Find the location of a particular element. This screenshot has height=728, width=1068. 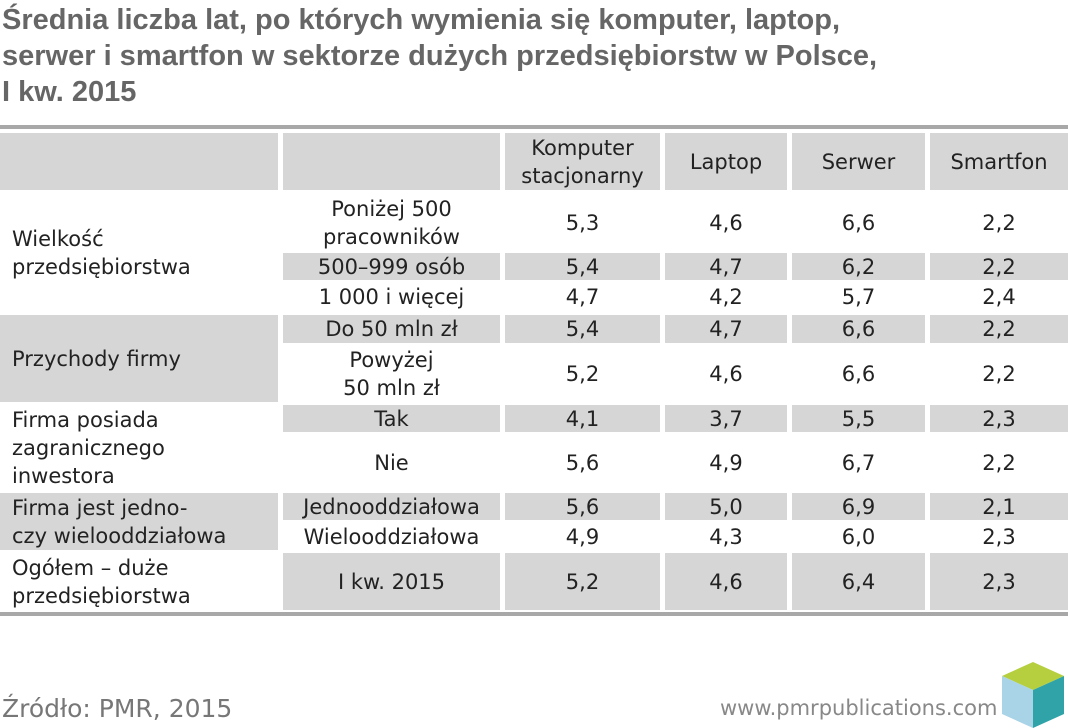

logo is located at coordinates (1033, 695).